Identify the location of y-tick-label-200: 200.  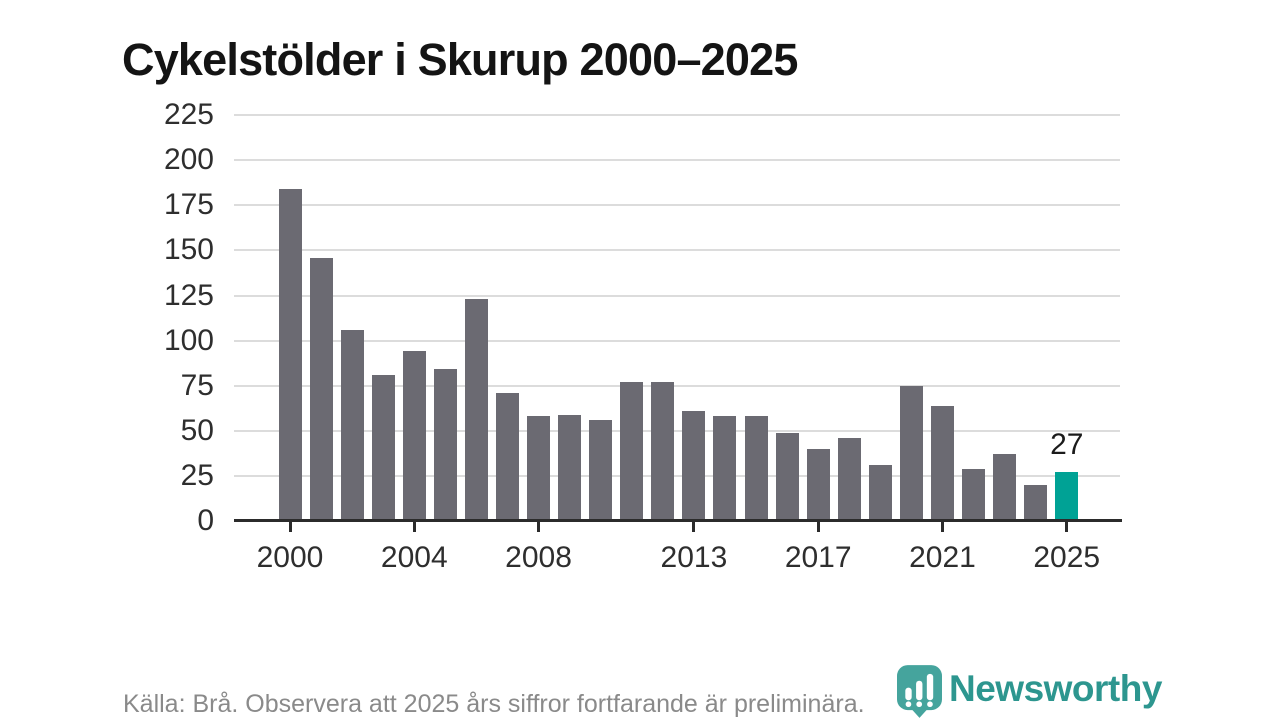
(188, 160).